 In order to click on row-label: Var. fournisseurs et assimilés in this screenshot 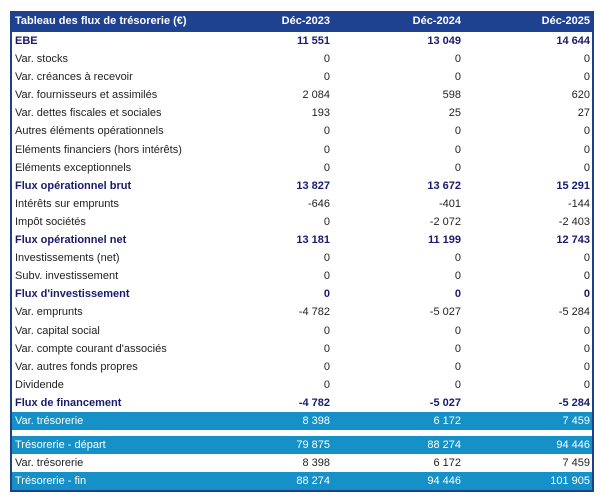, I will do `click(86, 95)`.